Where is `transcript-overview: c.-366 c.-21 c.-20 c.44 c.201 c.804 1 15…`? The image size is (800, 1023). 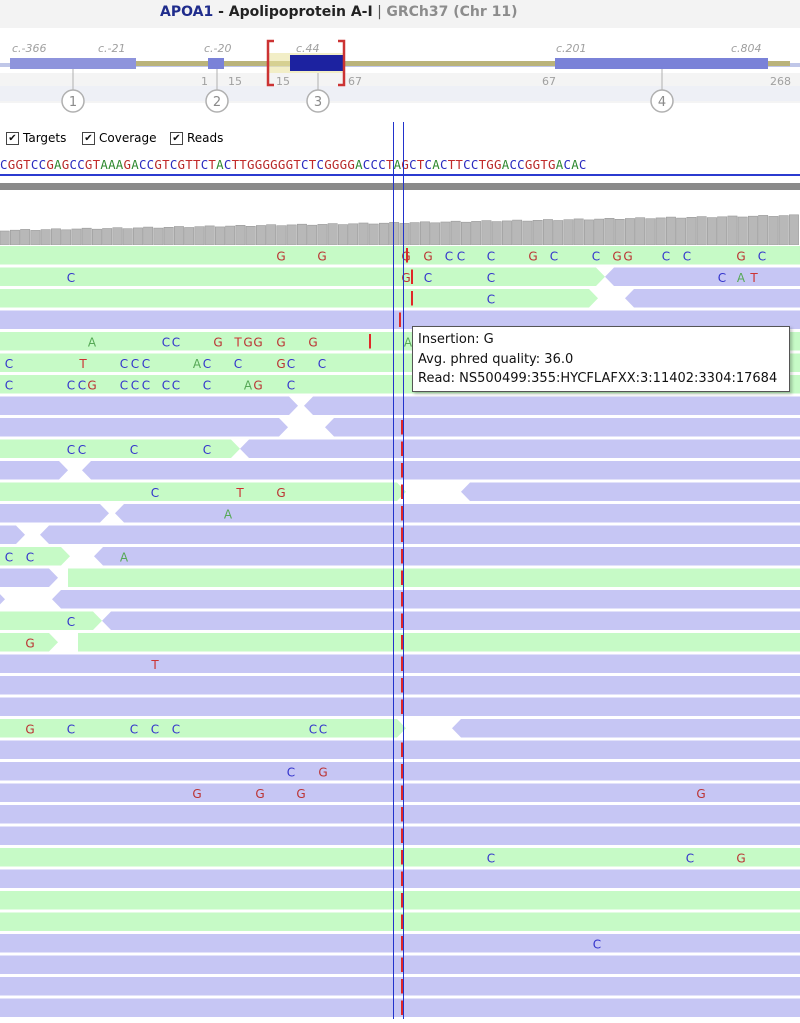
transcript-overview: c.-366 c.-21 c.-20 c.44 c.201 c.804 1 15… is located at coordinates (400, 77).